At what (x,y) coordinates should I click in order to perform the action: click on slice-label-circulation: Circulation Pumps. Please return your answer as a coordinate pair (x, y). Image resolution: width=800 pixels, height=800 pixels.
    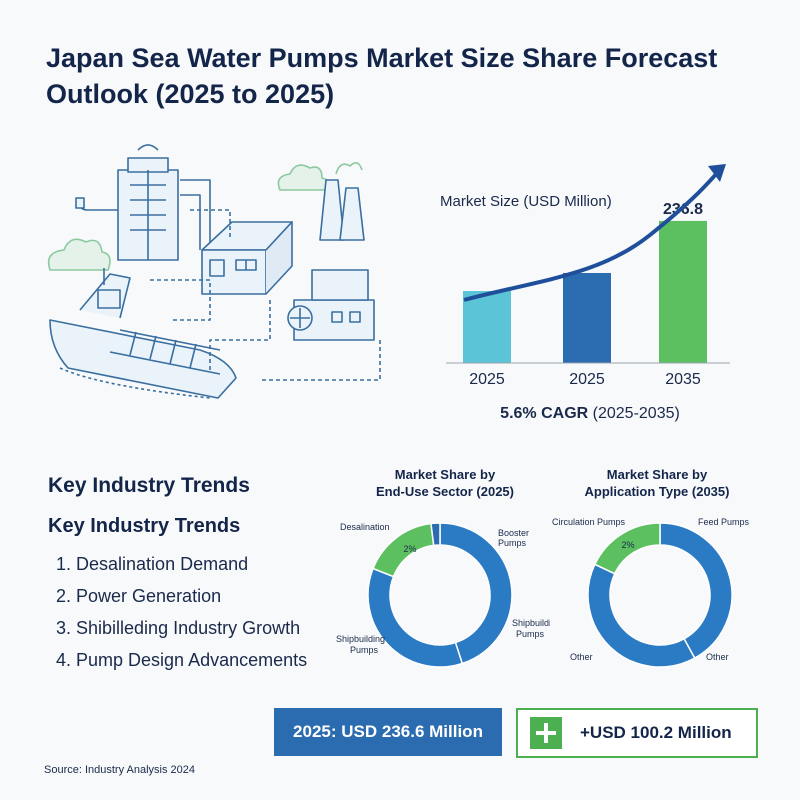
    Looking at the image, I should click on (589, 522).